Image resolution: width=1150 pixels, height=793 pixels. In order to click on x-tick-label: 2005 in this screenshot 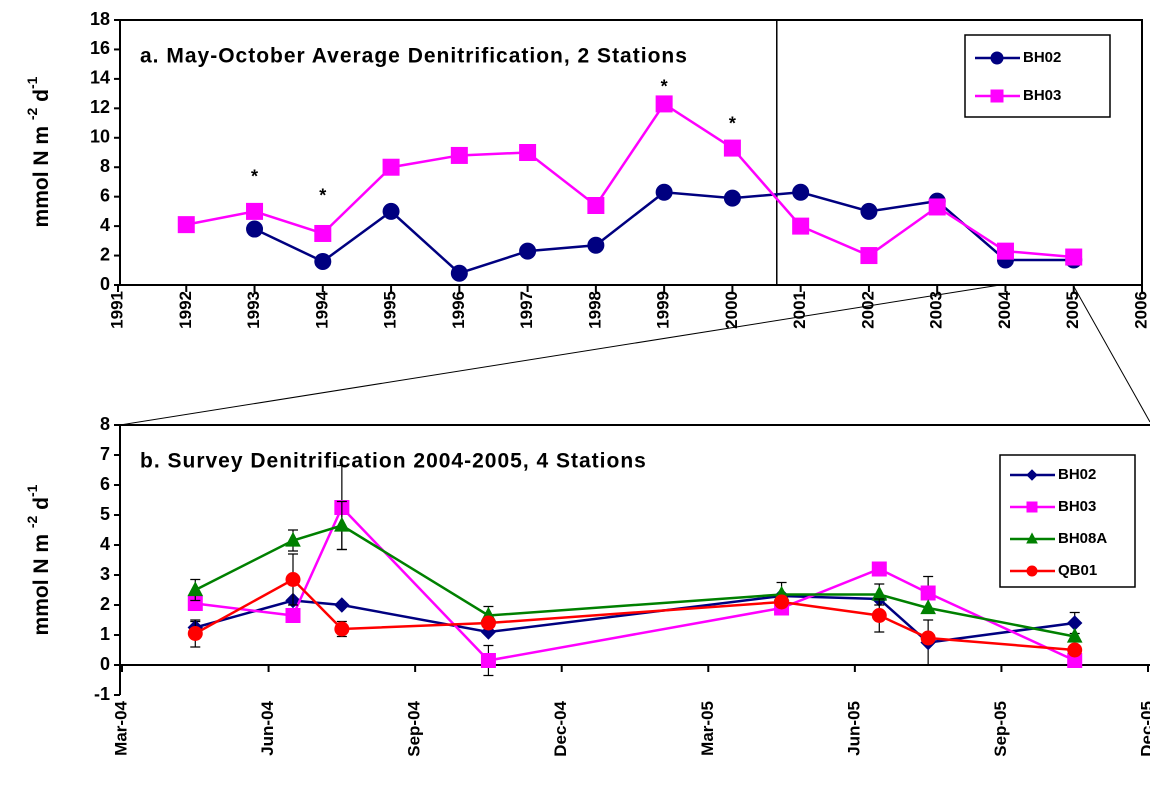, I will do `click(1072, 310)`.